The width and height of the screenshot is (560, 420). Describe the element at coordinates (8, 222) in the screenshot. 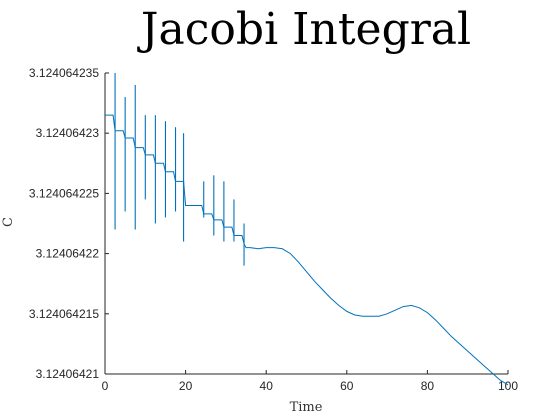

I see `y-axis-label: C` at that location.